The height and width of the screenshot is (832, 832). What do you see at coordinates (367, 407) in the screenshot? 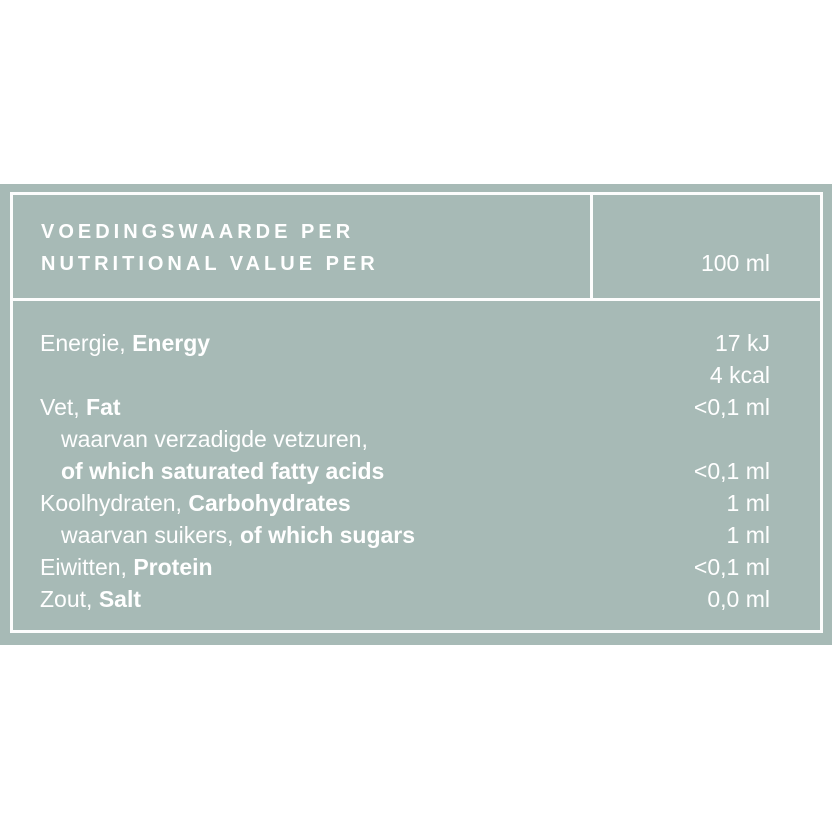
I see `nutrient-name: Vet, Fat` at bounding box center [367, 407].